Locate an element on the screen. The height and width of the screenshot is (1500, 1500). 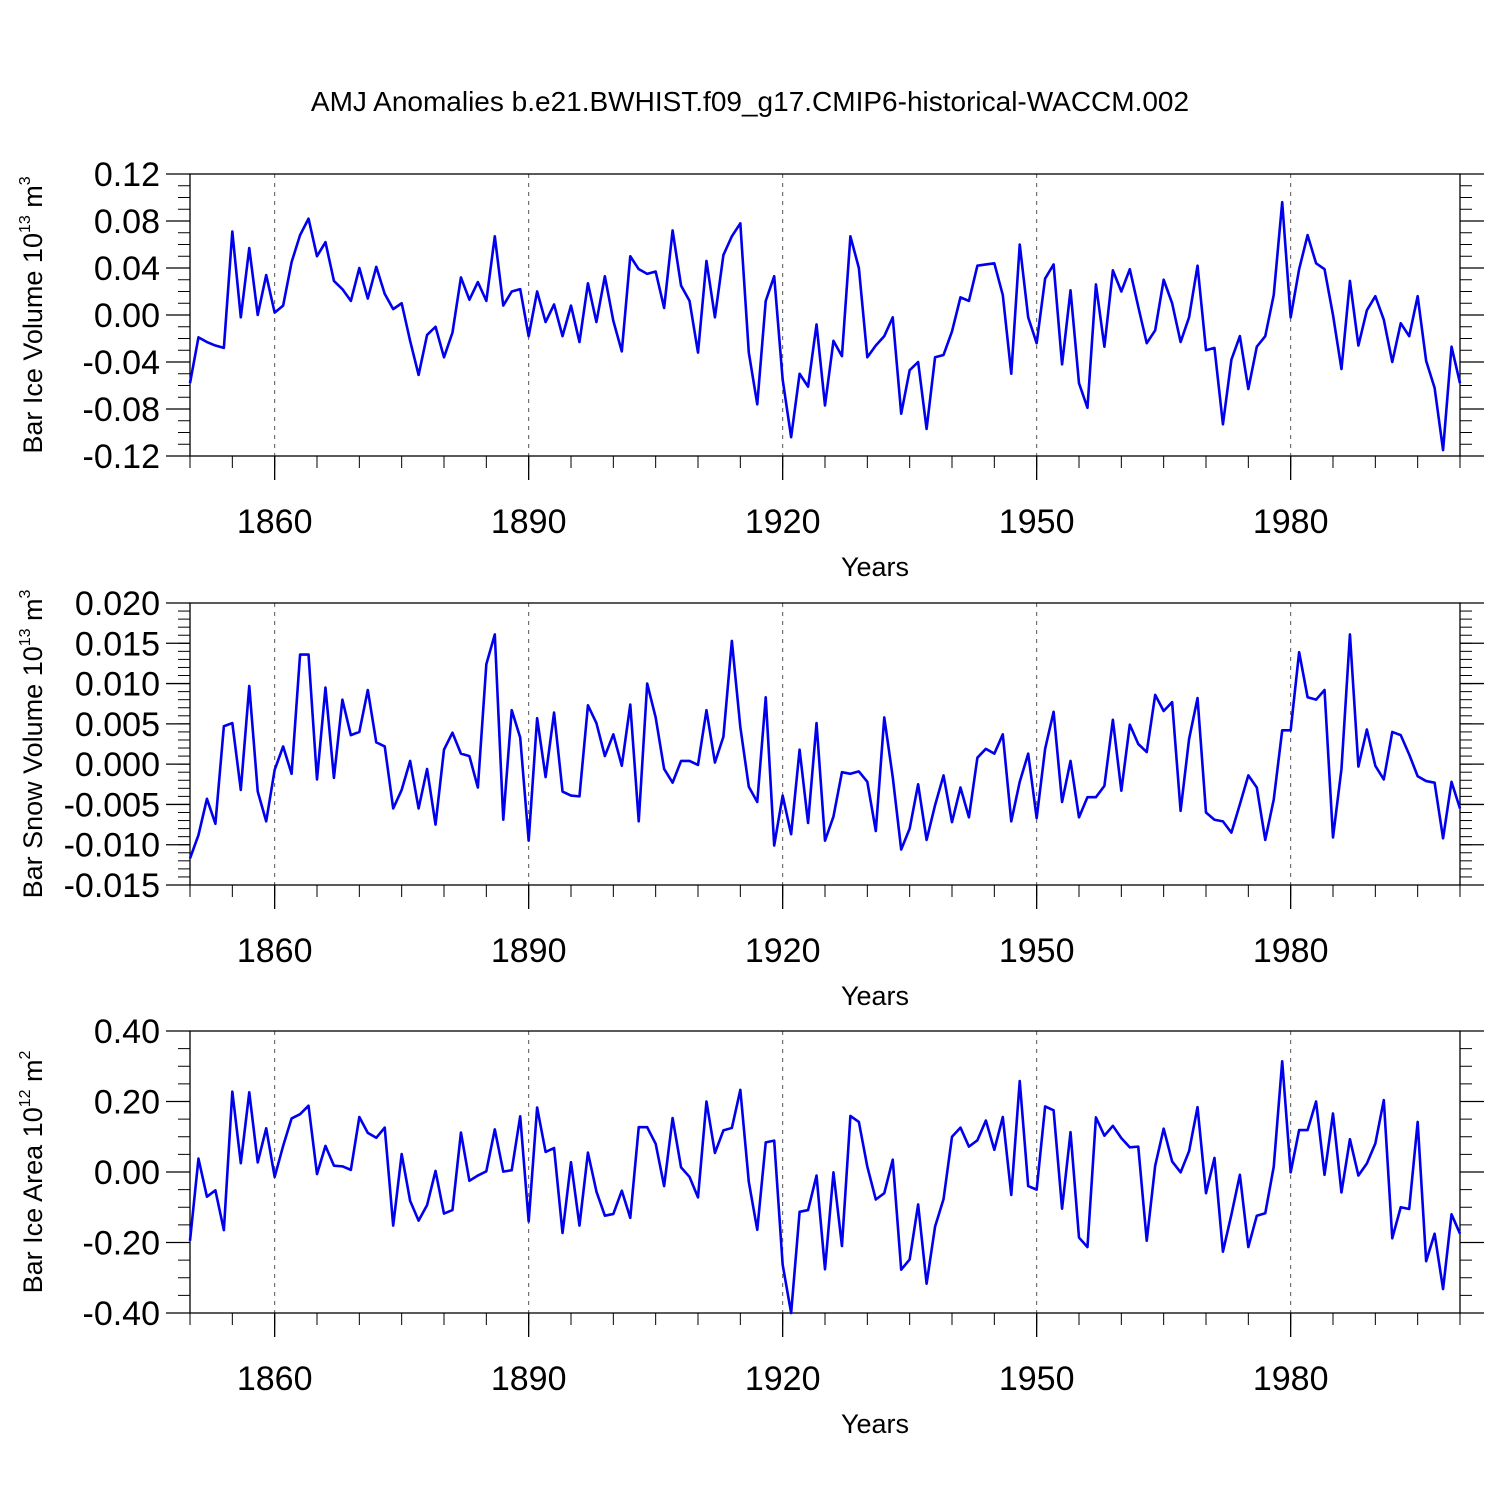
y-tick-label: -0.005 is located at coordinates (112, 805).